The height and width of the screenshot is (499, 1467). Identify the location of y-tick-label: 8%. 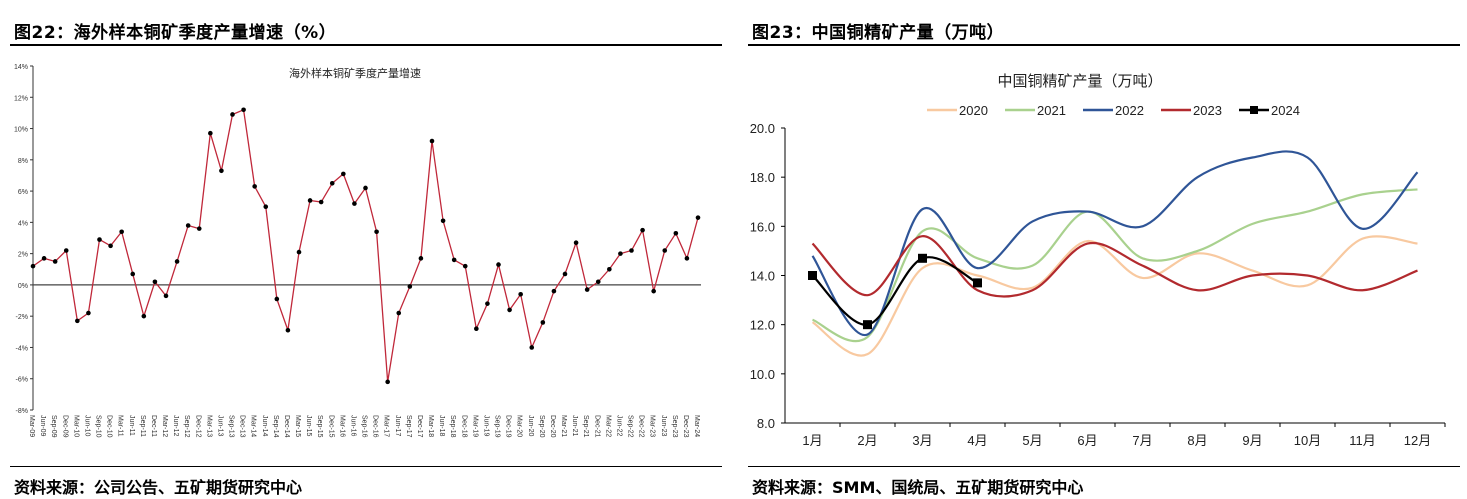
(23, 161).